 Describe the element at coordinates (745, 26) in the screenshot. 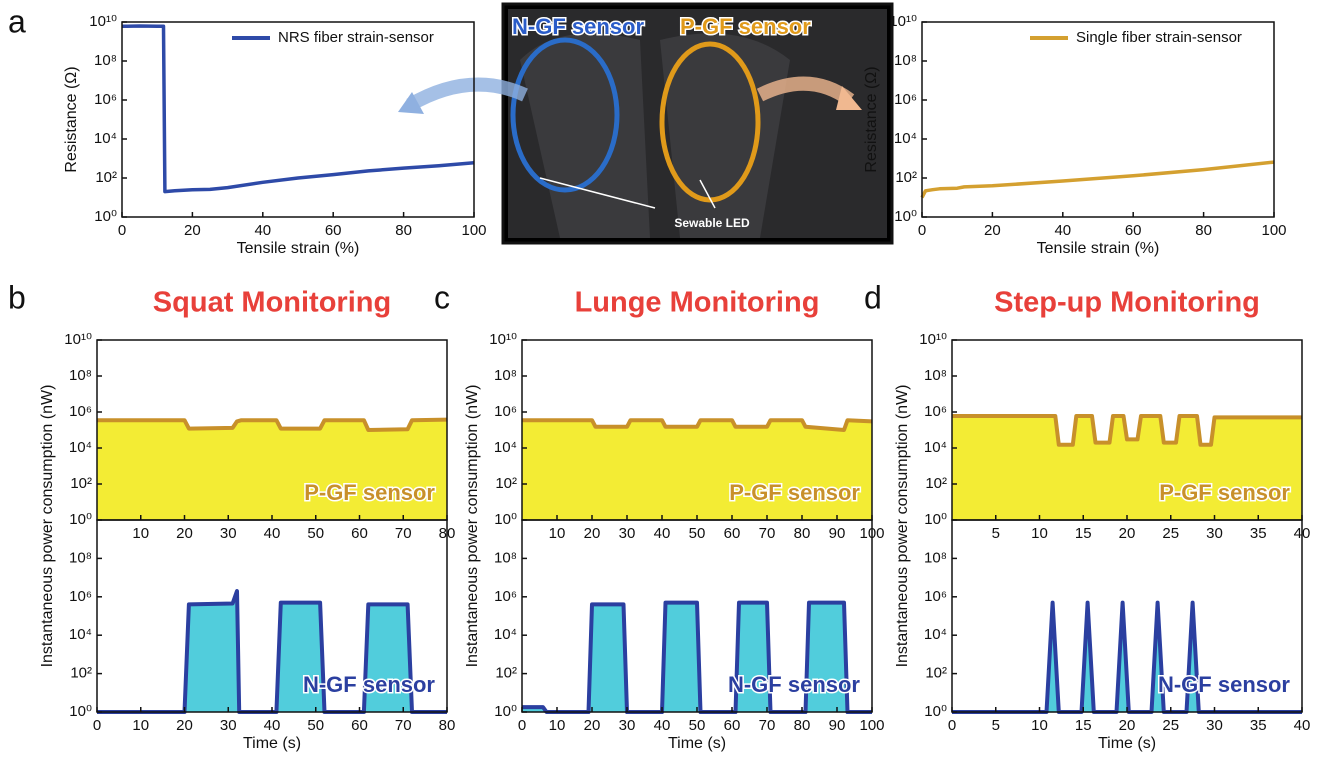

I see `photo-label: P-GF sensor` at that location.